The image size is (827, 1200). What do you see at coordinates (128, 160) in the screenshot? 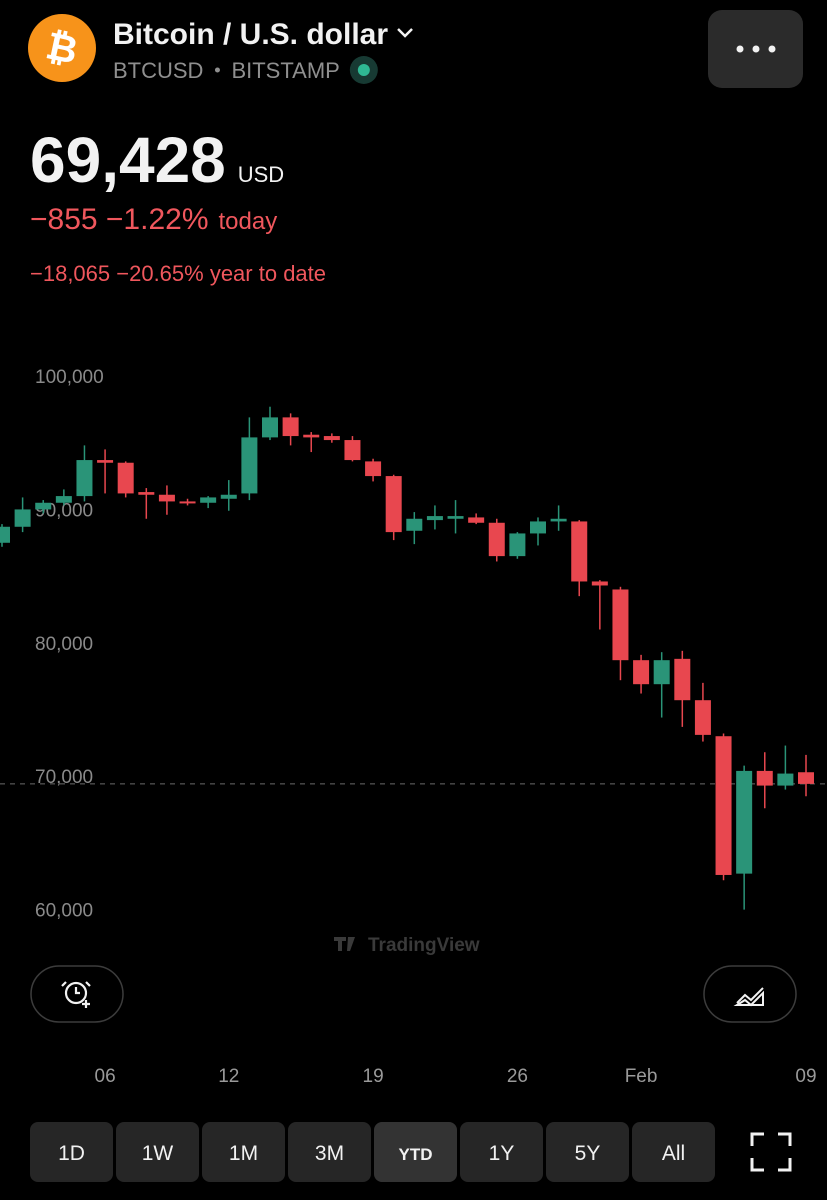
I see `price: 69,428` at bounding box center [128, 160].